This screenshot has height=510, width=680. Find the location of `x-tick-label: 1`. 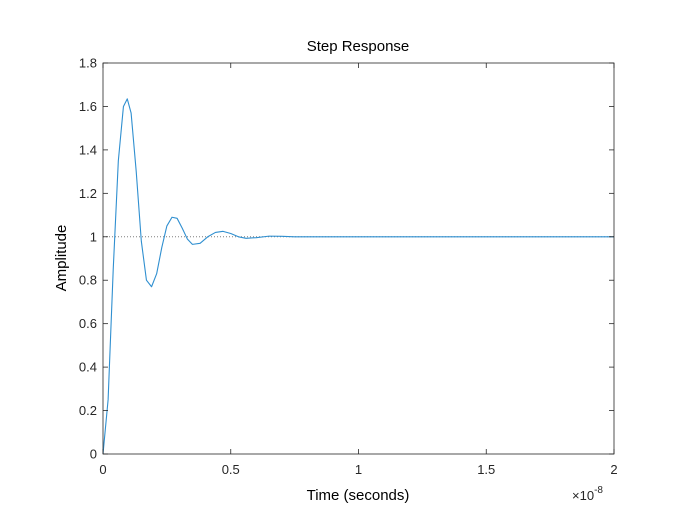

x-tick-label: 1 is located at coordinates (358, 469).